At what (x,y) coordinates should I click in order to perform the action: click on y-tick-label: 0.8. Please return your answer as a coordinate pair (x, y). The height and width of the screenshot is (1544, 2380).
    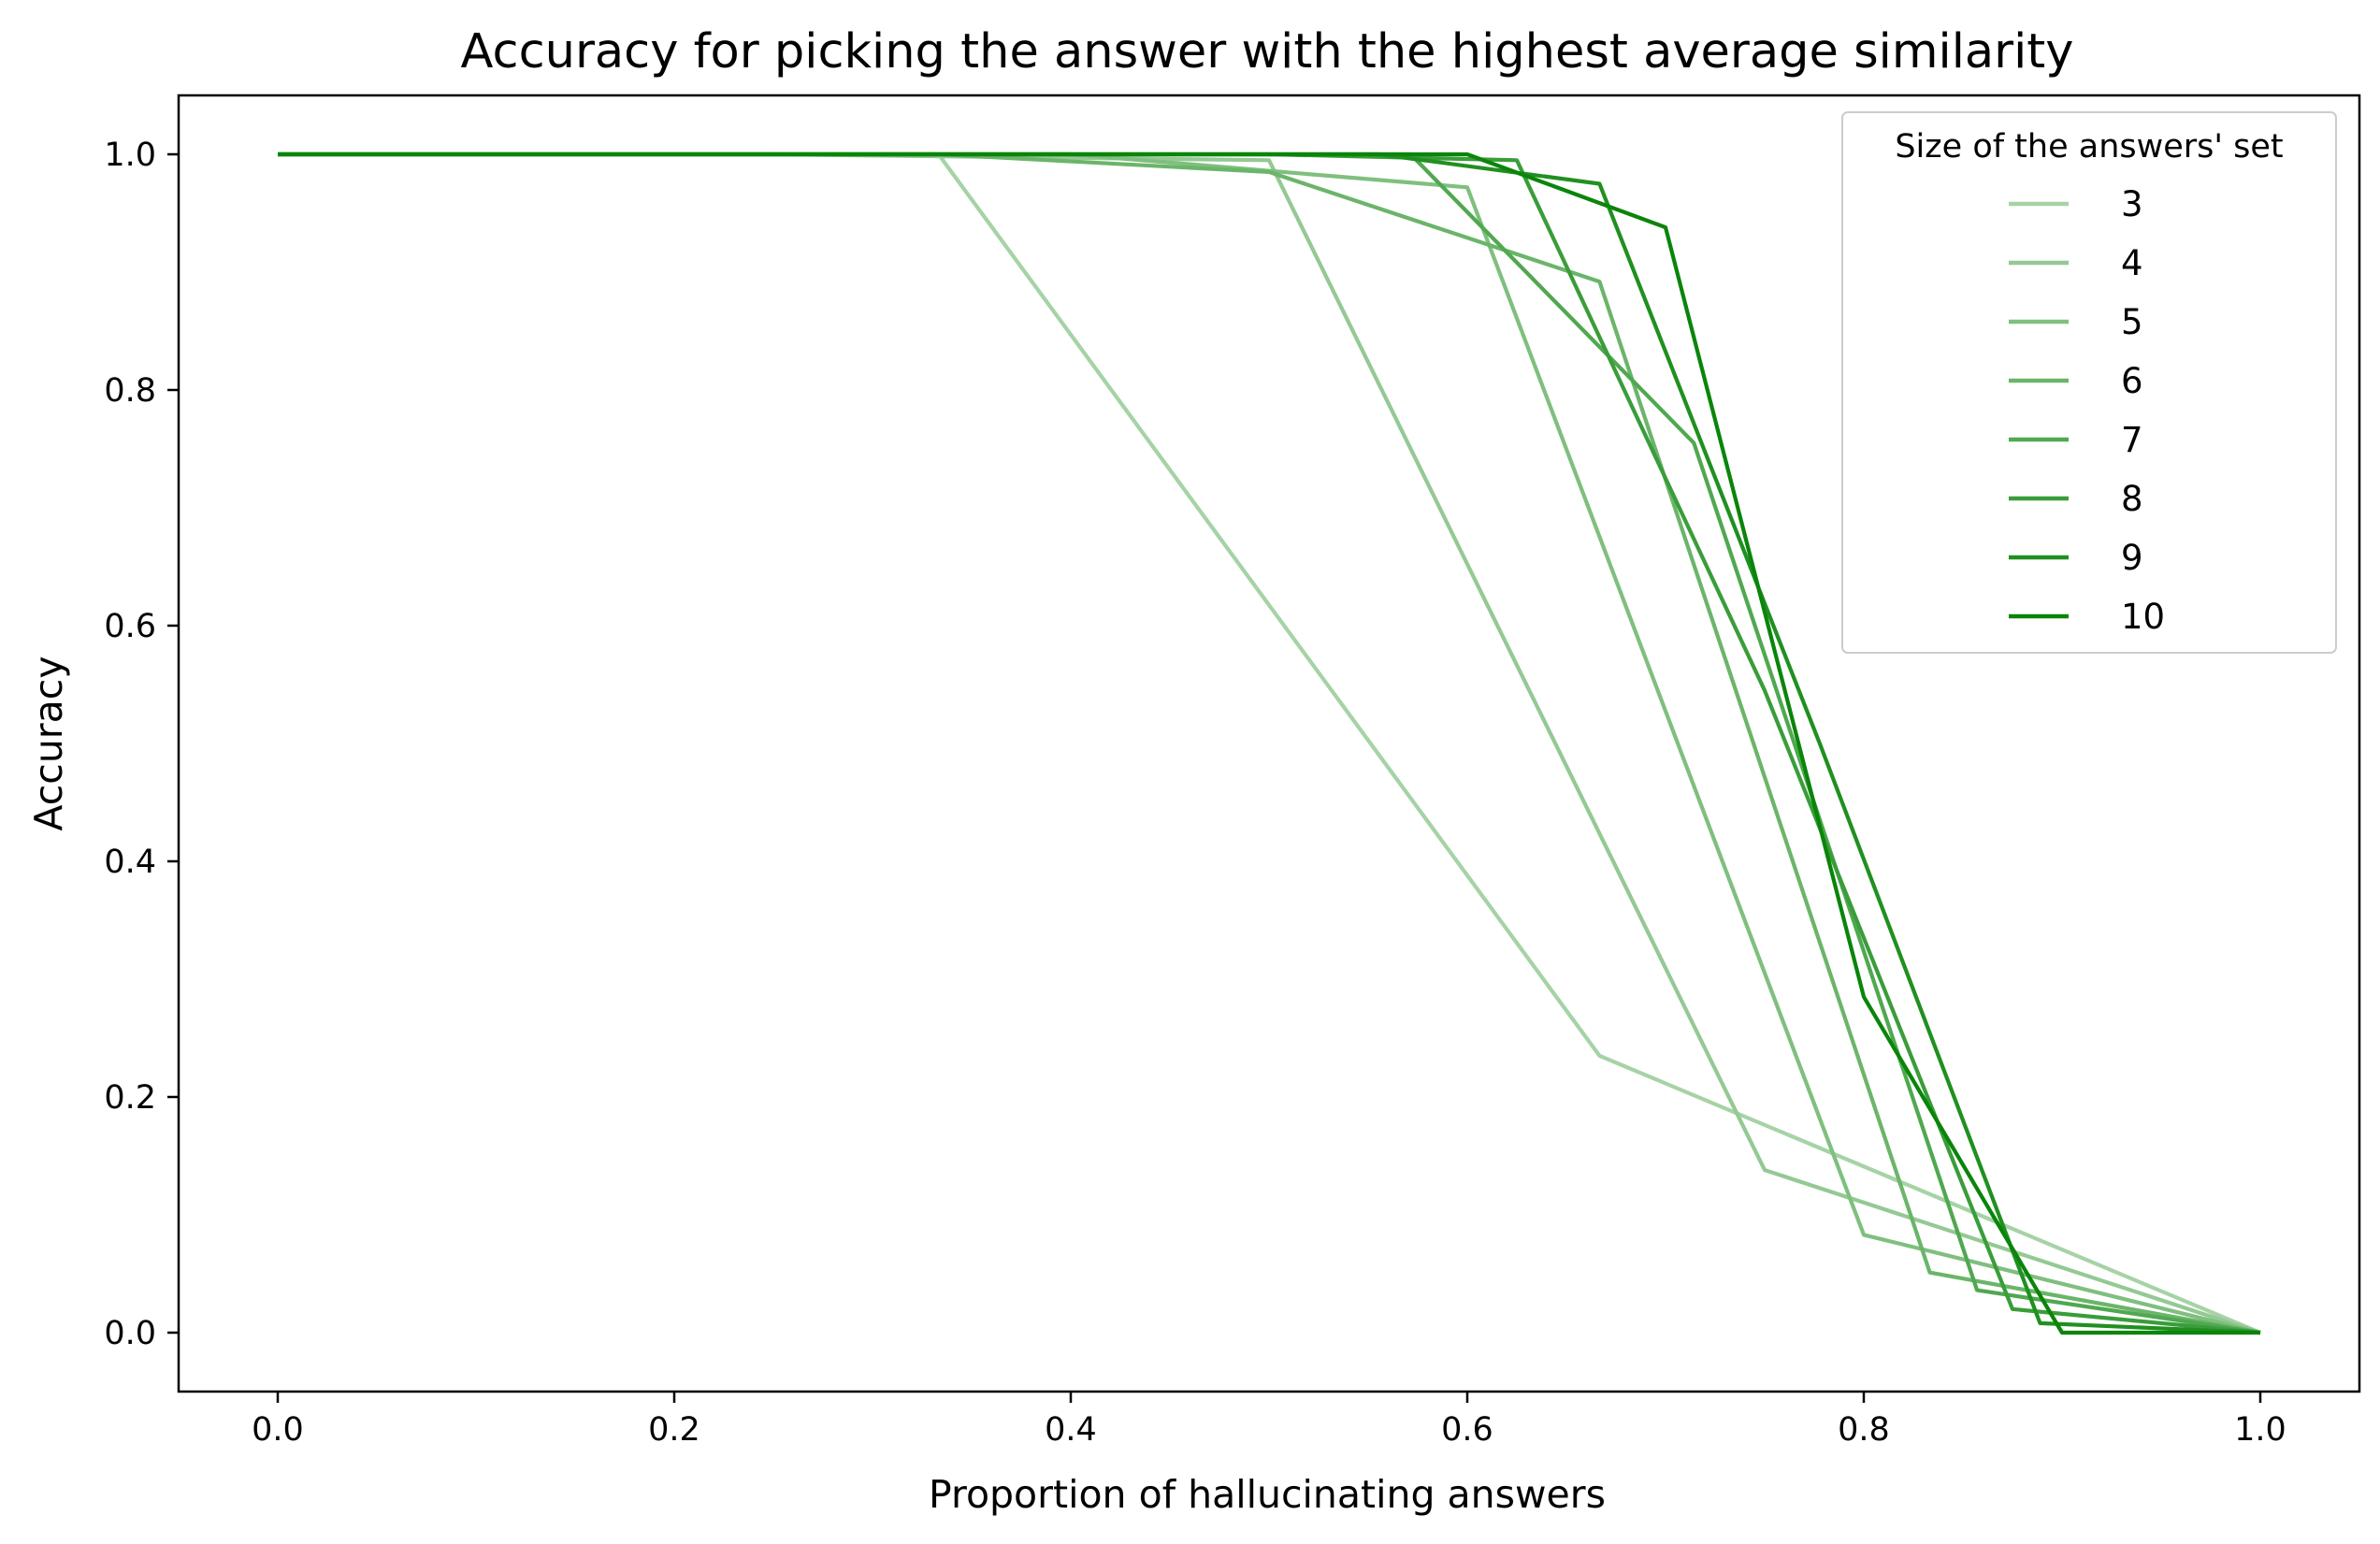
    Looking at the image, I should click on (130, 391).